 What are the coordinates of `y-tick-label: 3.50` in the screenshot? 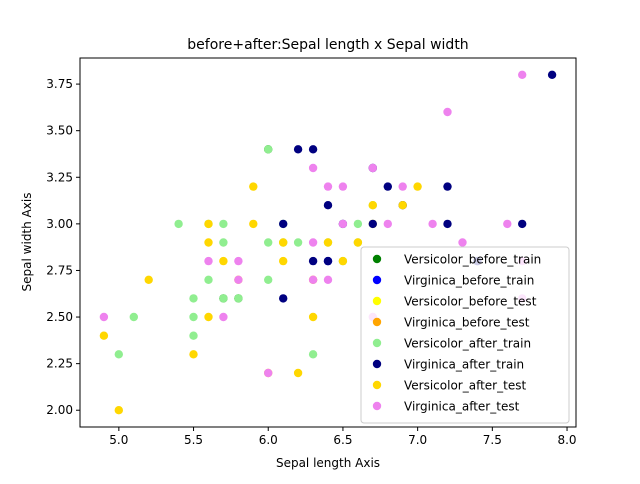 It's located at (59, 131).